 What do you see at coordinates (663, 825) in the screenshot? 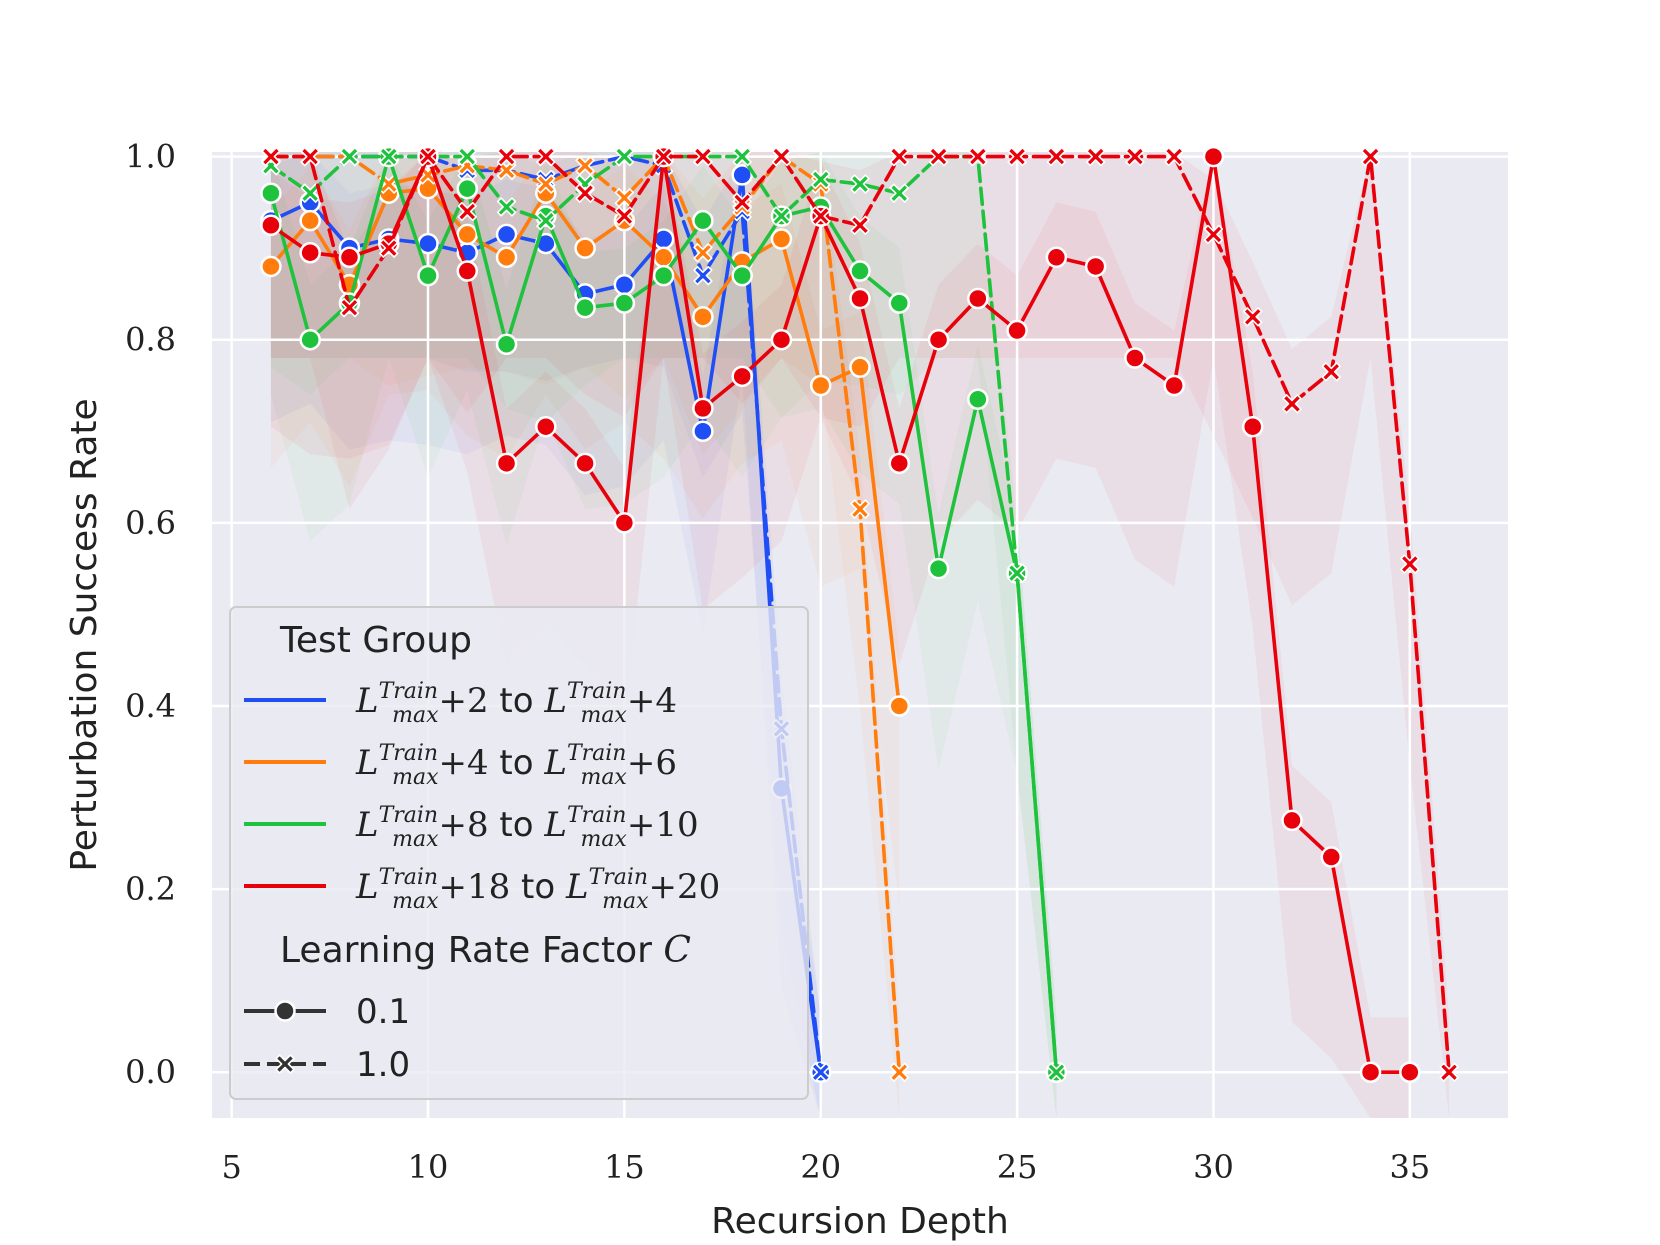
I see `legend-label-part: +10` at bounding box center [663, 825].